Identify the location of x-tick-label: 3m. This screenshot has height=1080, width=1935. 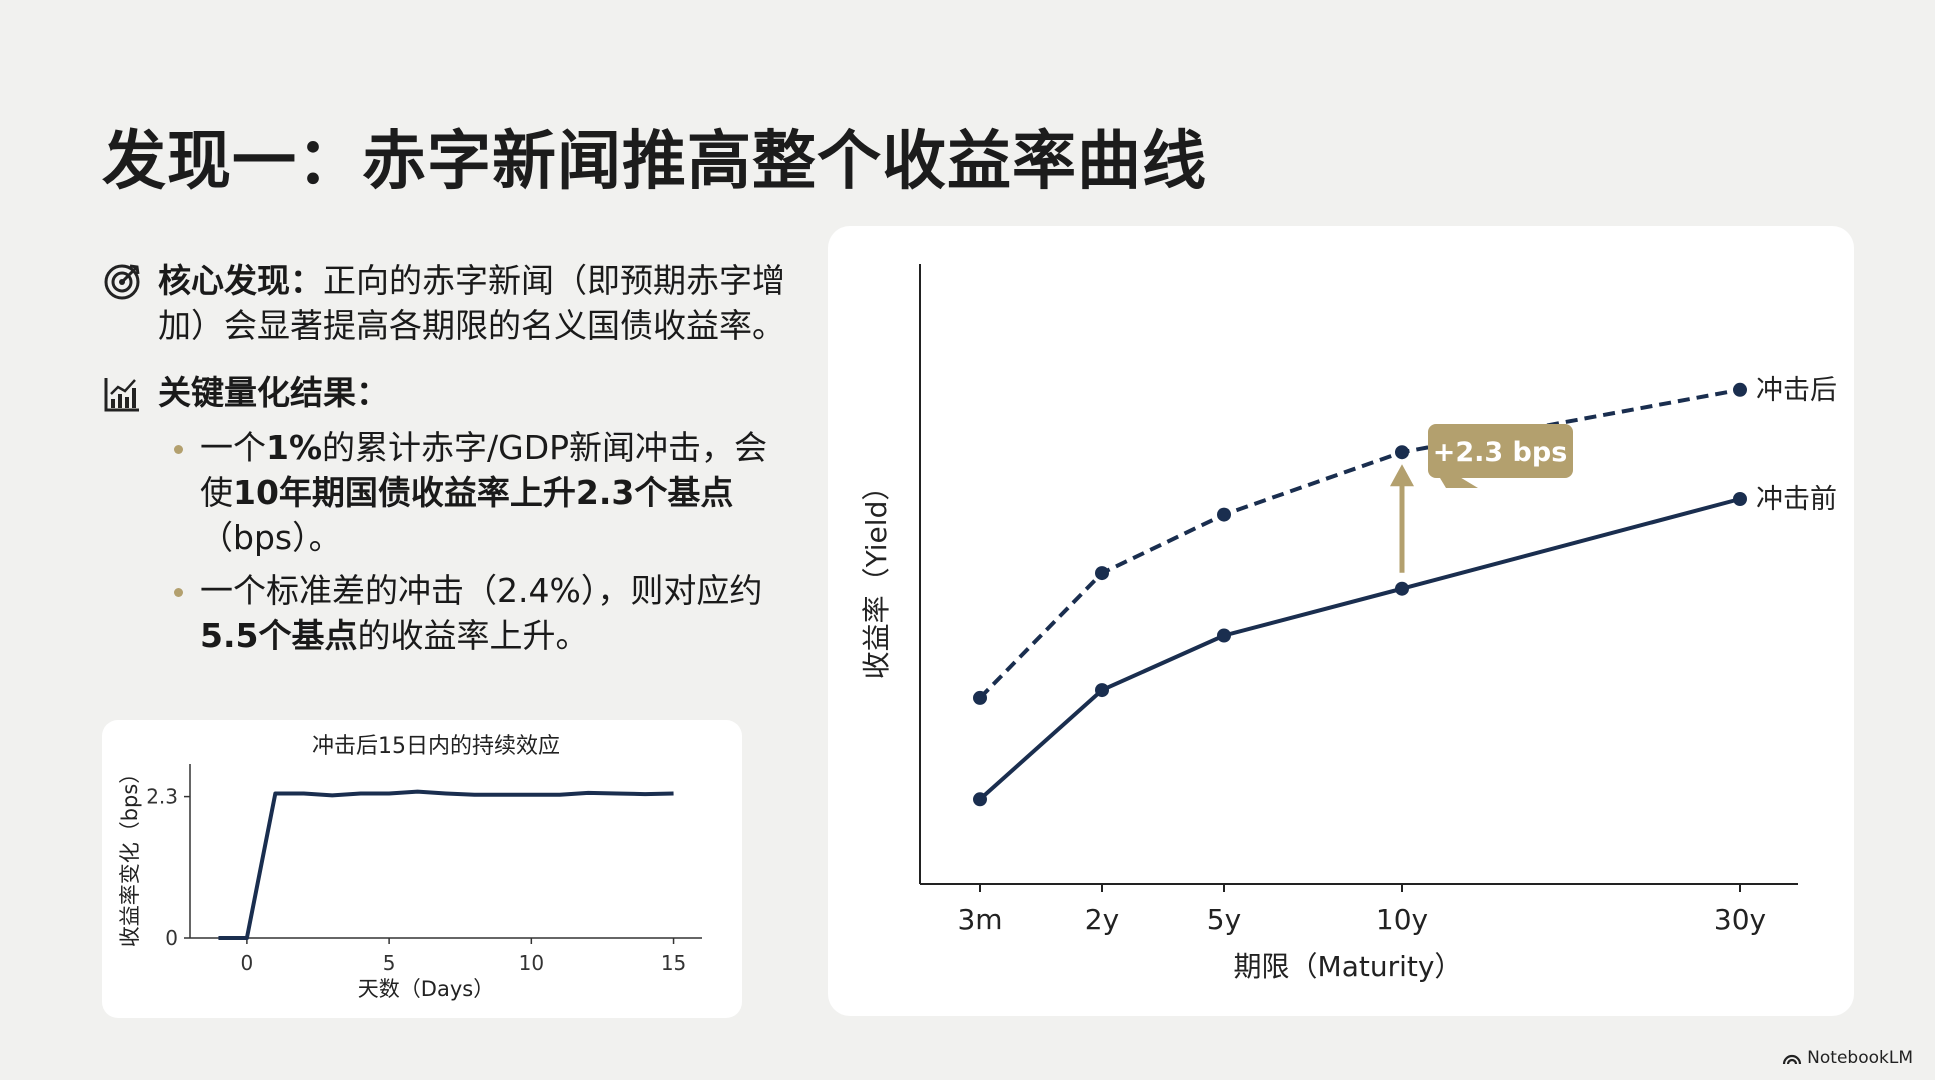
(979, 919).